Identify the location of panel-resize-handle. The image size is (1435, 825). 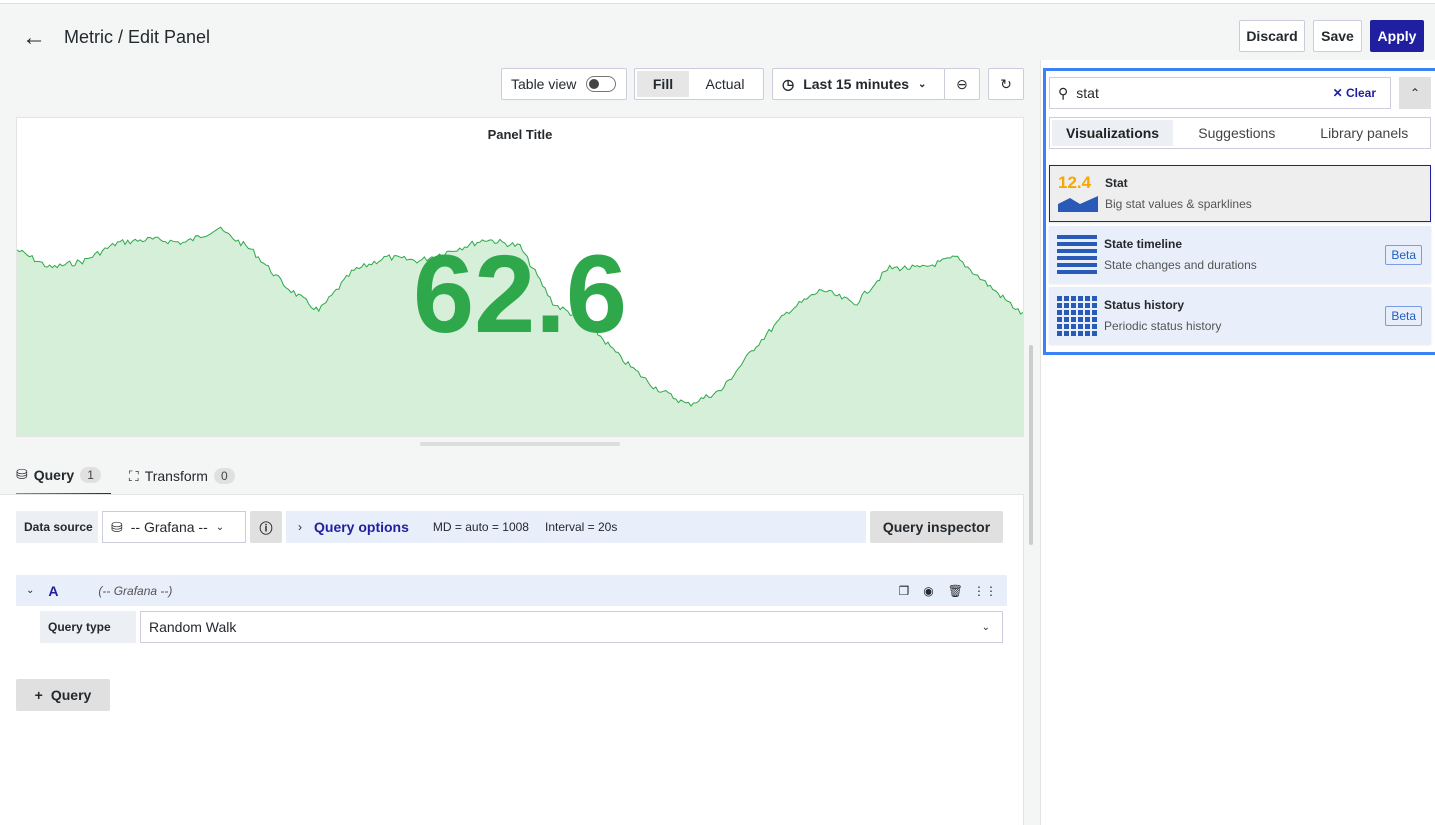
(520, 444).